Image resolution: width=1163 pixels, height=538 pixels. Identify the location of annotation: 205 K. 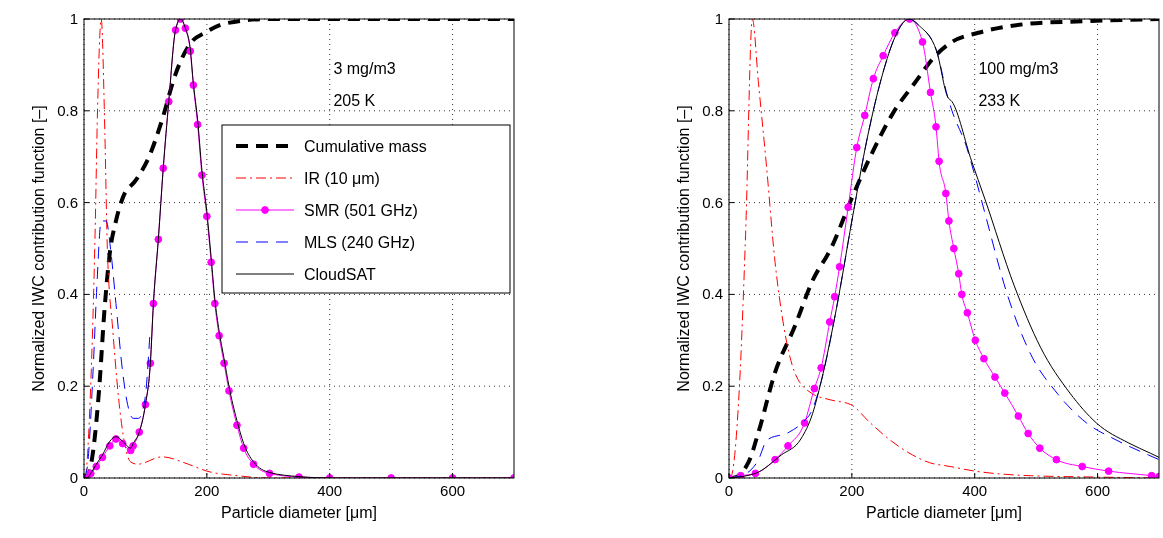
(354, 100).